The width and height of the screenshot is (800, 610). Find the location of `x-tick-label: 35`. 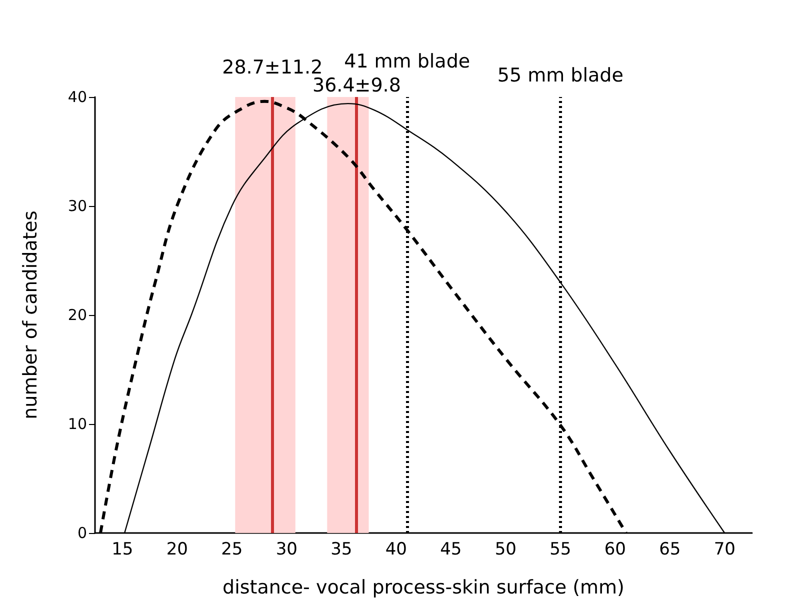

x-tick-label: 35 is located at coordinates (341, 550).